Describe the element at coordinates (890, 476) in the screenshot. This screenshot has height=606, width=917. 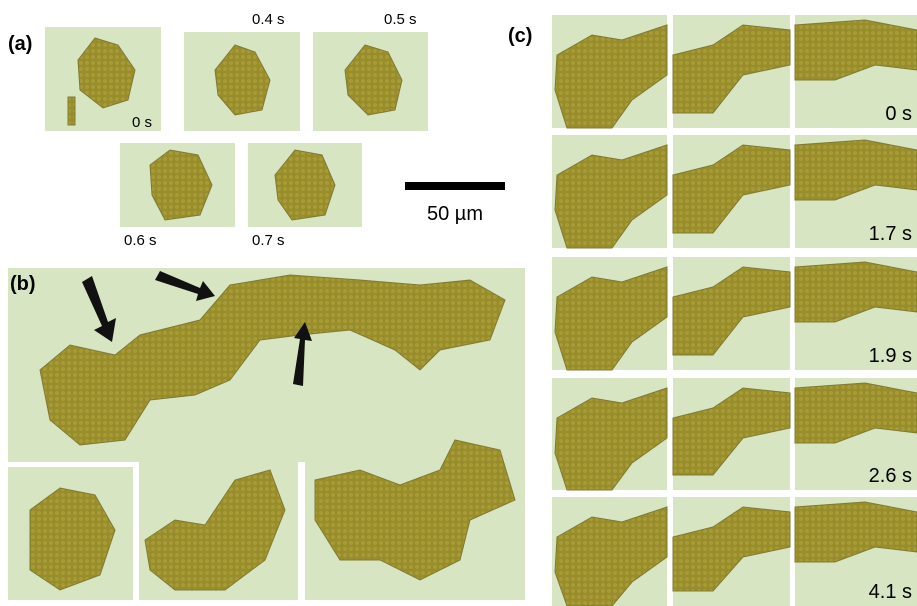
I see `time-label: 2.6 s` at that location.